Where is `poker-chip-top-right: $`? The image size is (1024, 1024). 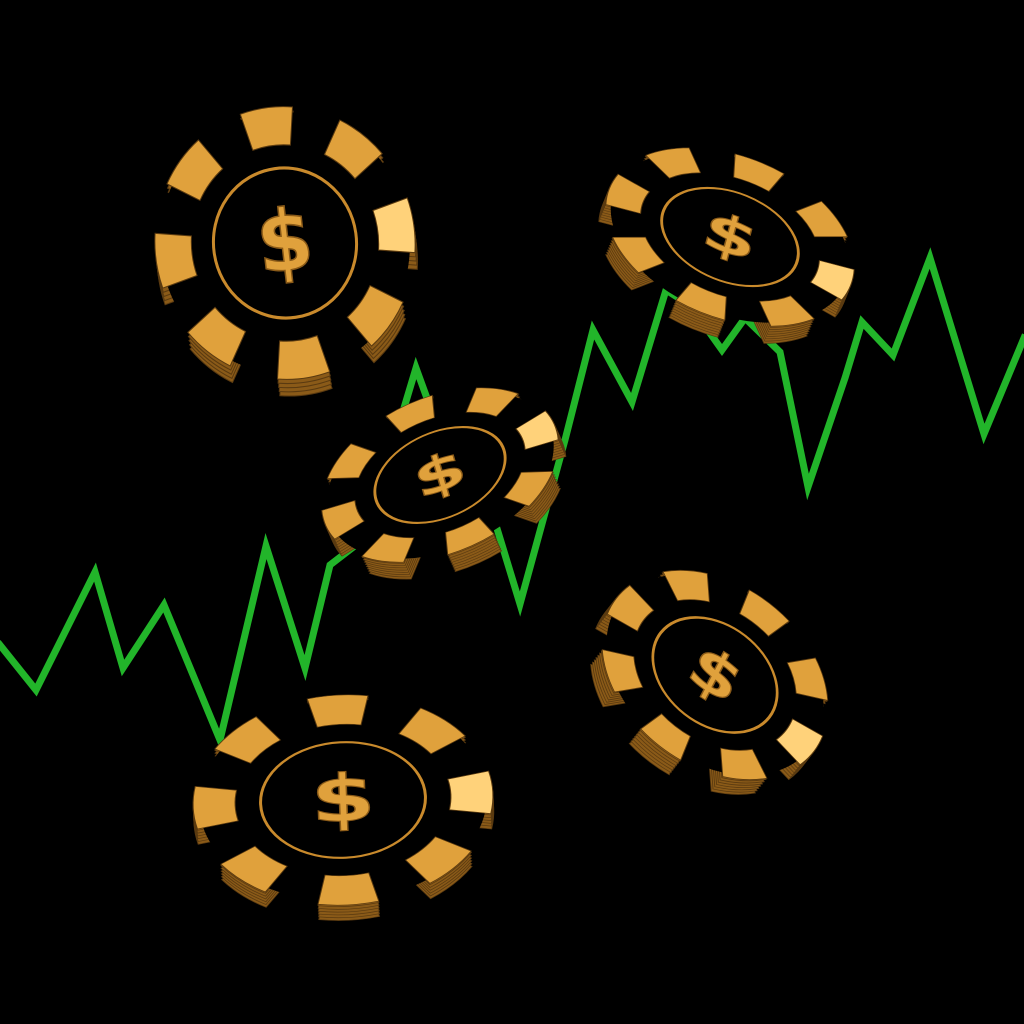
poker-chip-top-right: $ is located at coordinates (726, 245).